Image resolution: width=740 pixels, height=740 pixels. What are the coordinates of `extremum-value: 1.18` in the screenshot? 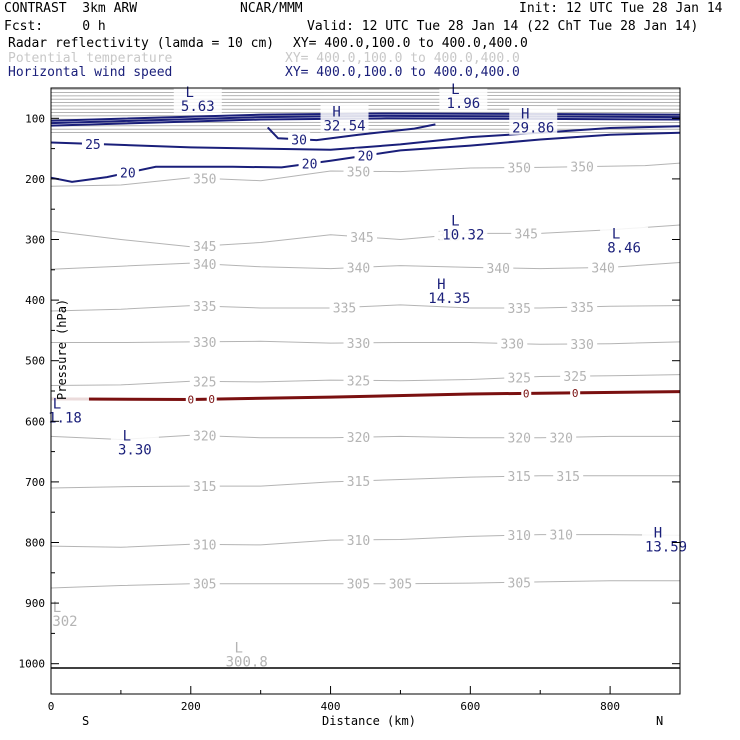 It's located at (65, 418).